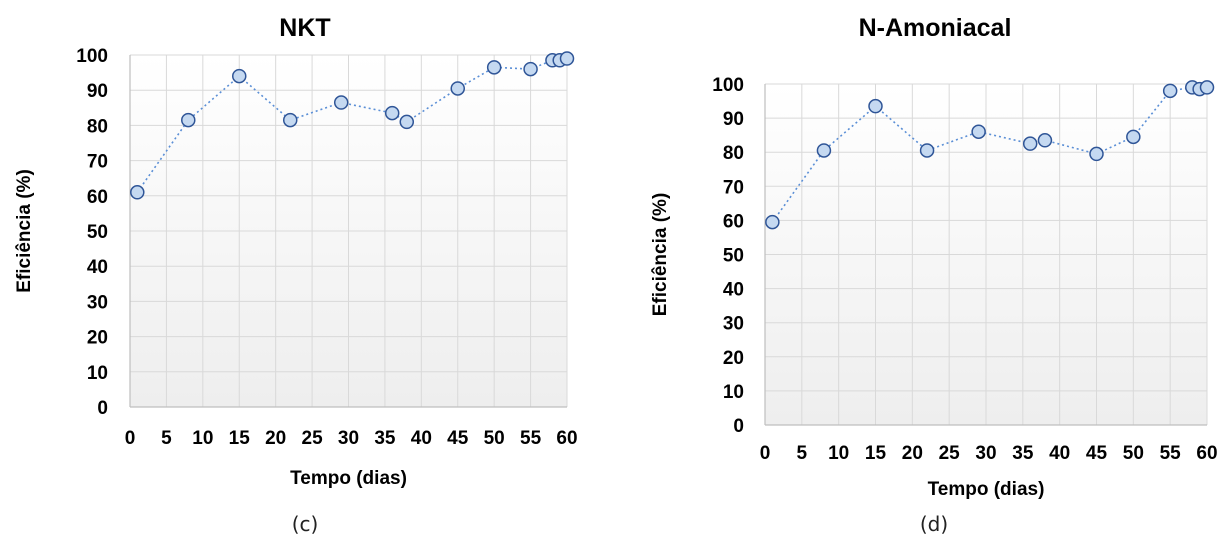  What do you see at coordinates (935, 28) in the screenshot?
I see `chart-title: N-Amoniacal` at bounding box center [935, 28].